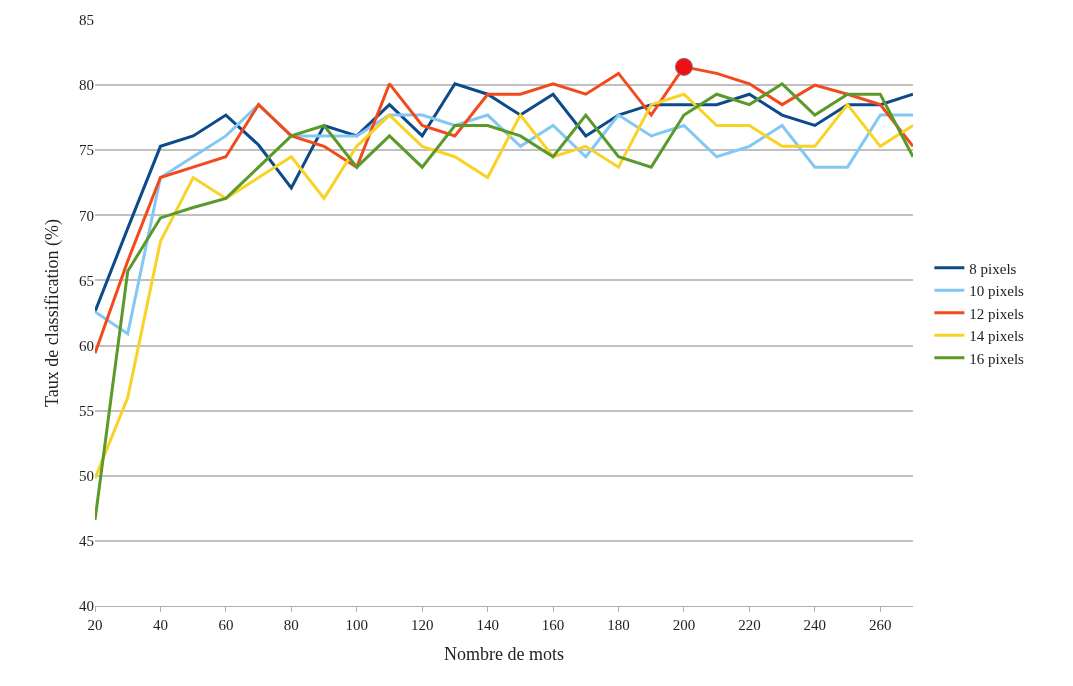 Image resolution: width=1073 pixels, height=686 pixels. I want to click on legend-label: 12 pixels, so click(997, 313).